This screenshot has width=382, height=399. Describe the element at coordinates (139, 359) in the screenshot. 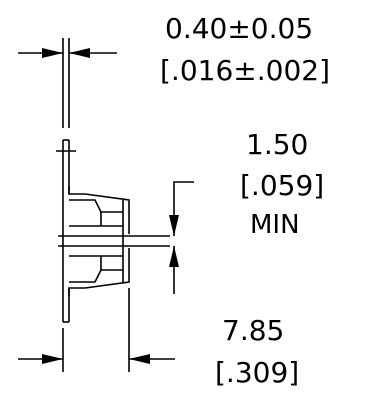

I see `overall-arrow-right` at that location.